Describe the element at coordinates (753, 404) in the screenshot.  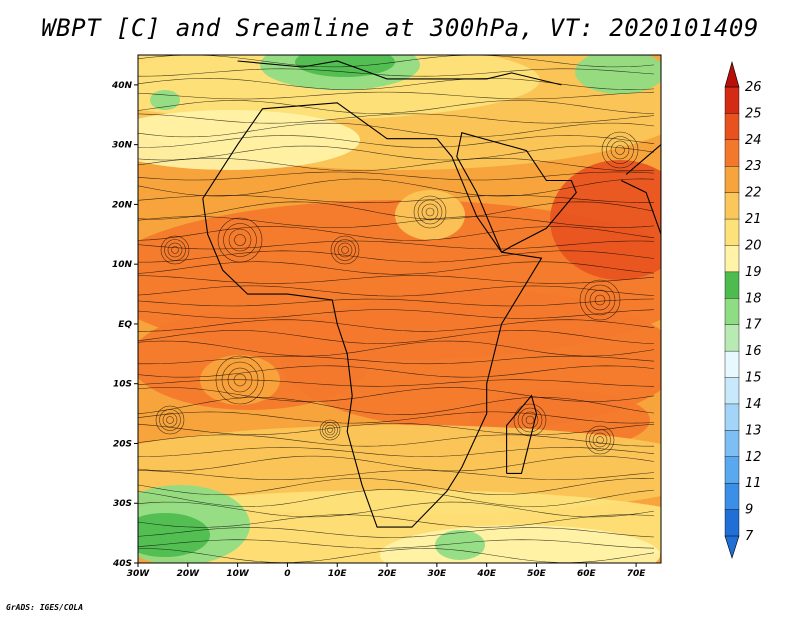
I see `colorbar-label: 14` at that location.